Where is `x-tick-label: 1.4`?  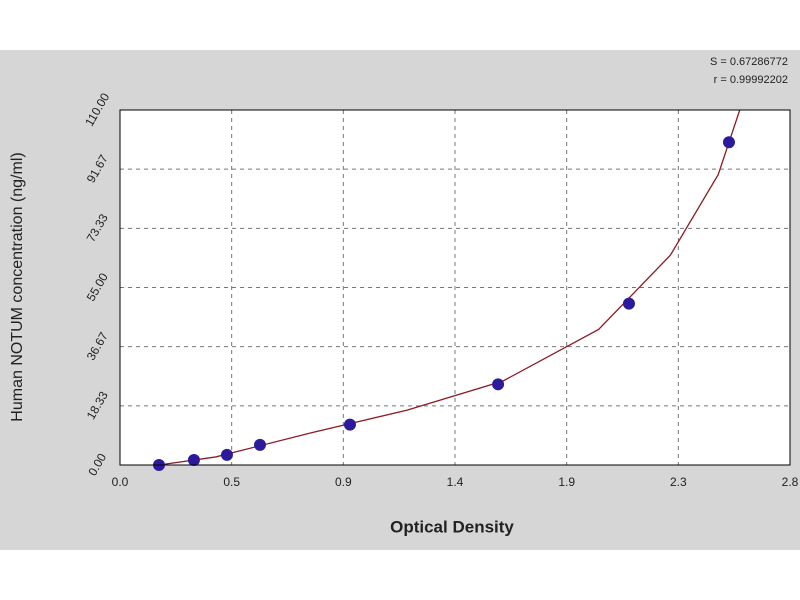
x-tick-label: 1.4 is located at coordinates (455, 482).